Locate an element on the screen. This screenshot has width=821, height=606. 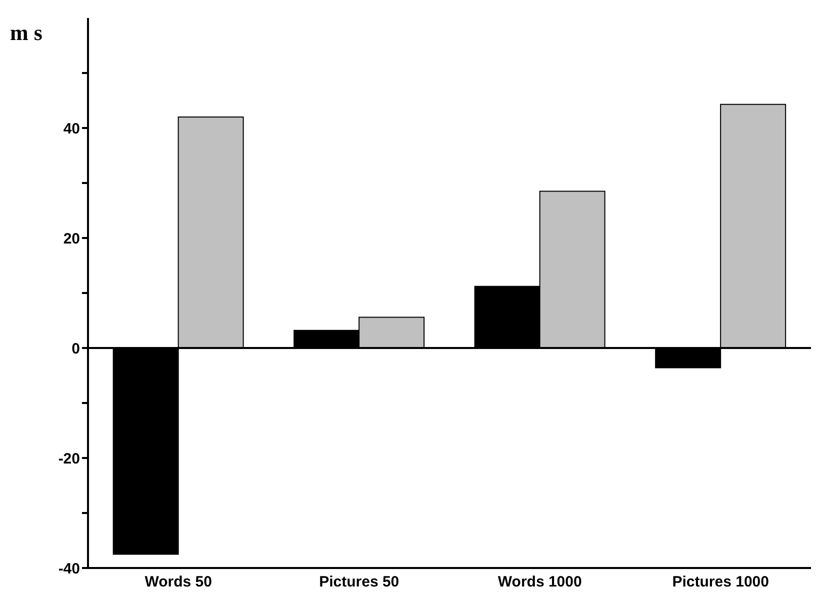
y-axis-title: m s is located at coordinates (26, 33).